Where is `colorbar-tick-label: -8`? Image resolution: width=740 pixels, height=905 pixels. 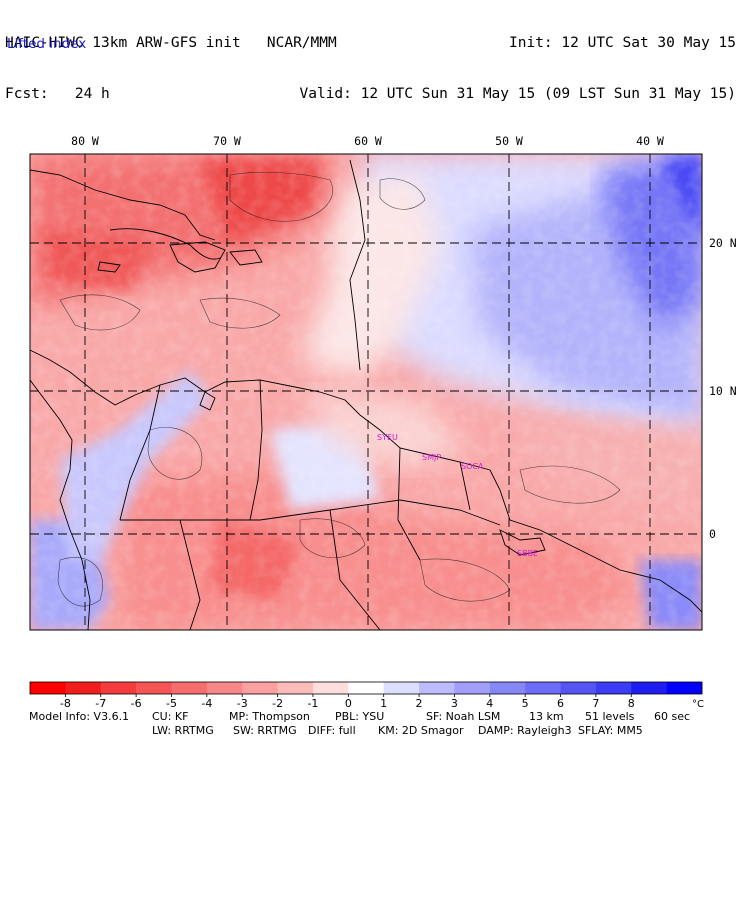
colorbar-tick-label: -8 is located at coordinates (65, 703).